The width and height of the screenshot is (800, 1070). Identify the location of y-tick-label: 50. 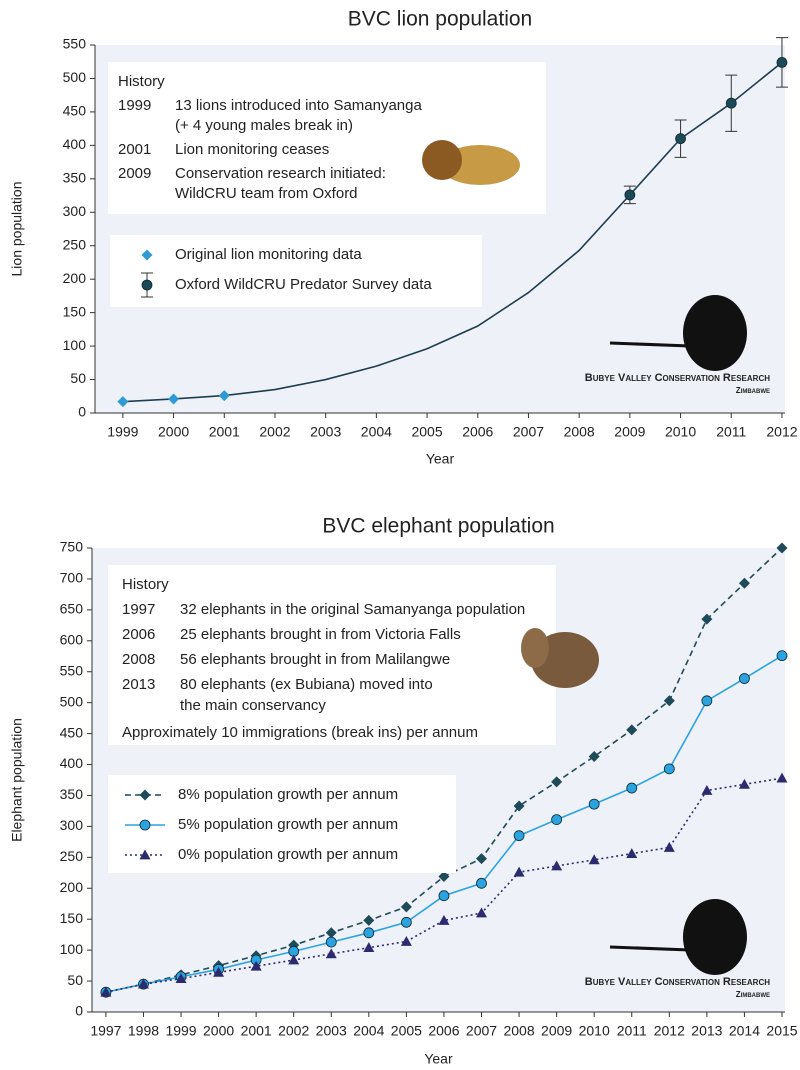
(78, 378).